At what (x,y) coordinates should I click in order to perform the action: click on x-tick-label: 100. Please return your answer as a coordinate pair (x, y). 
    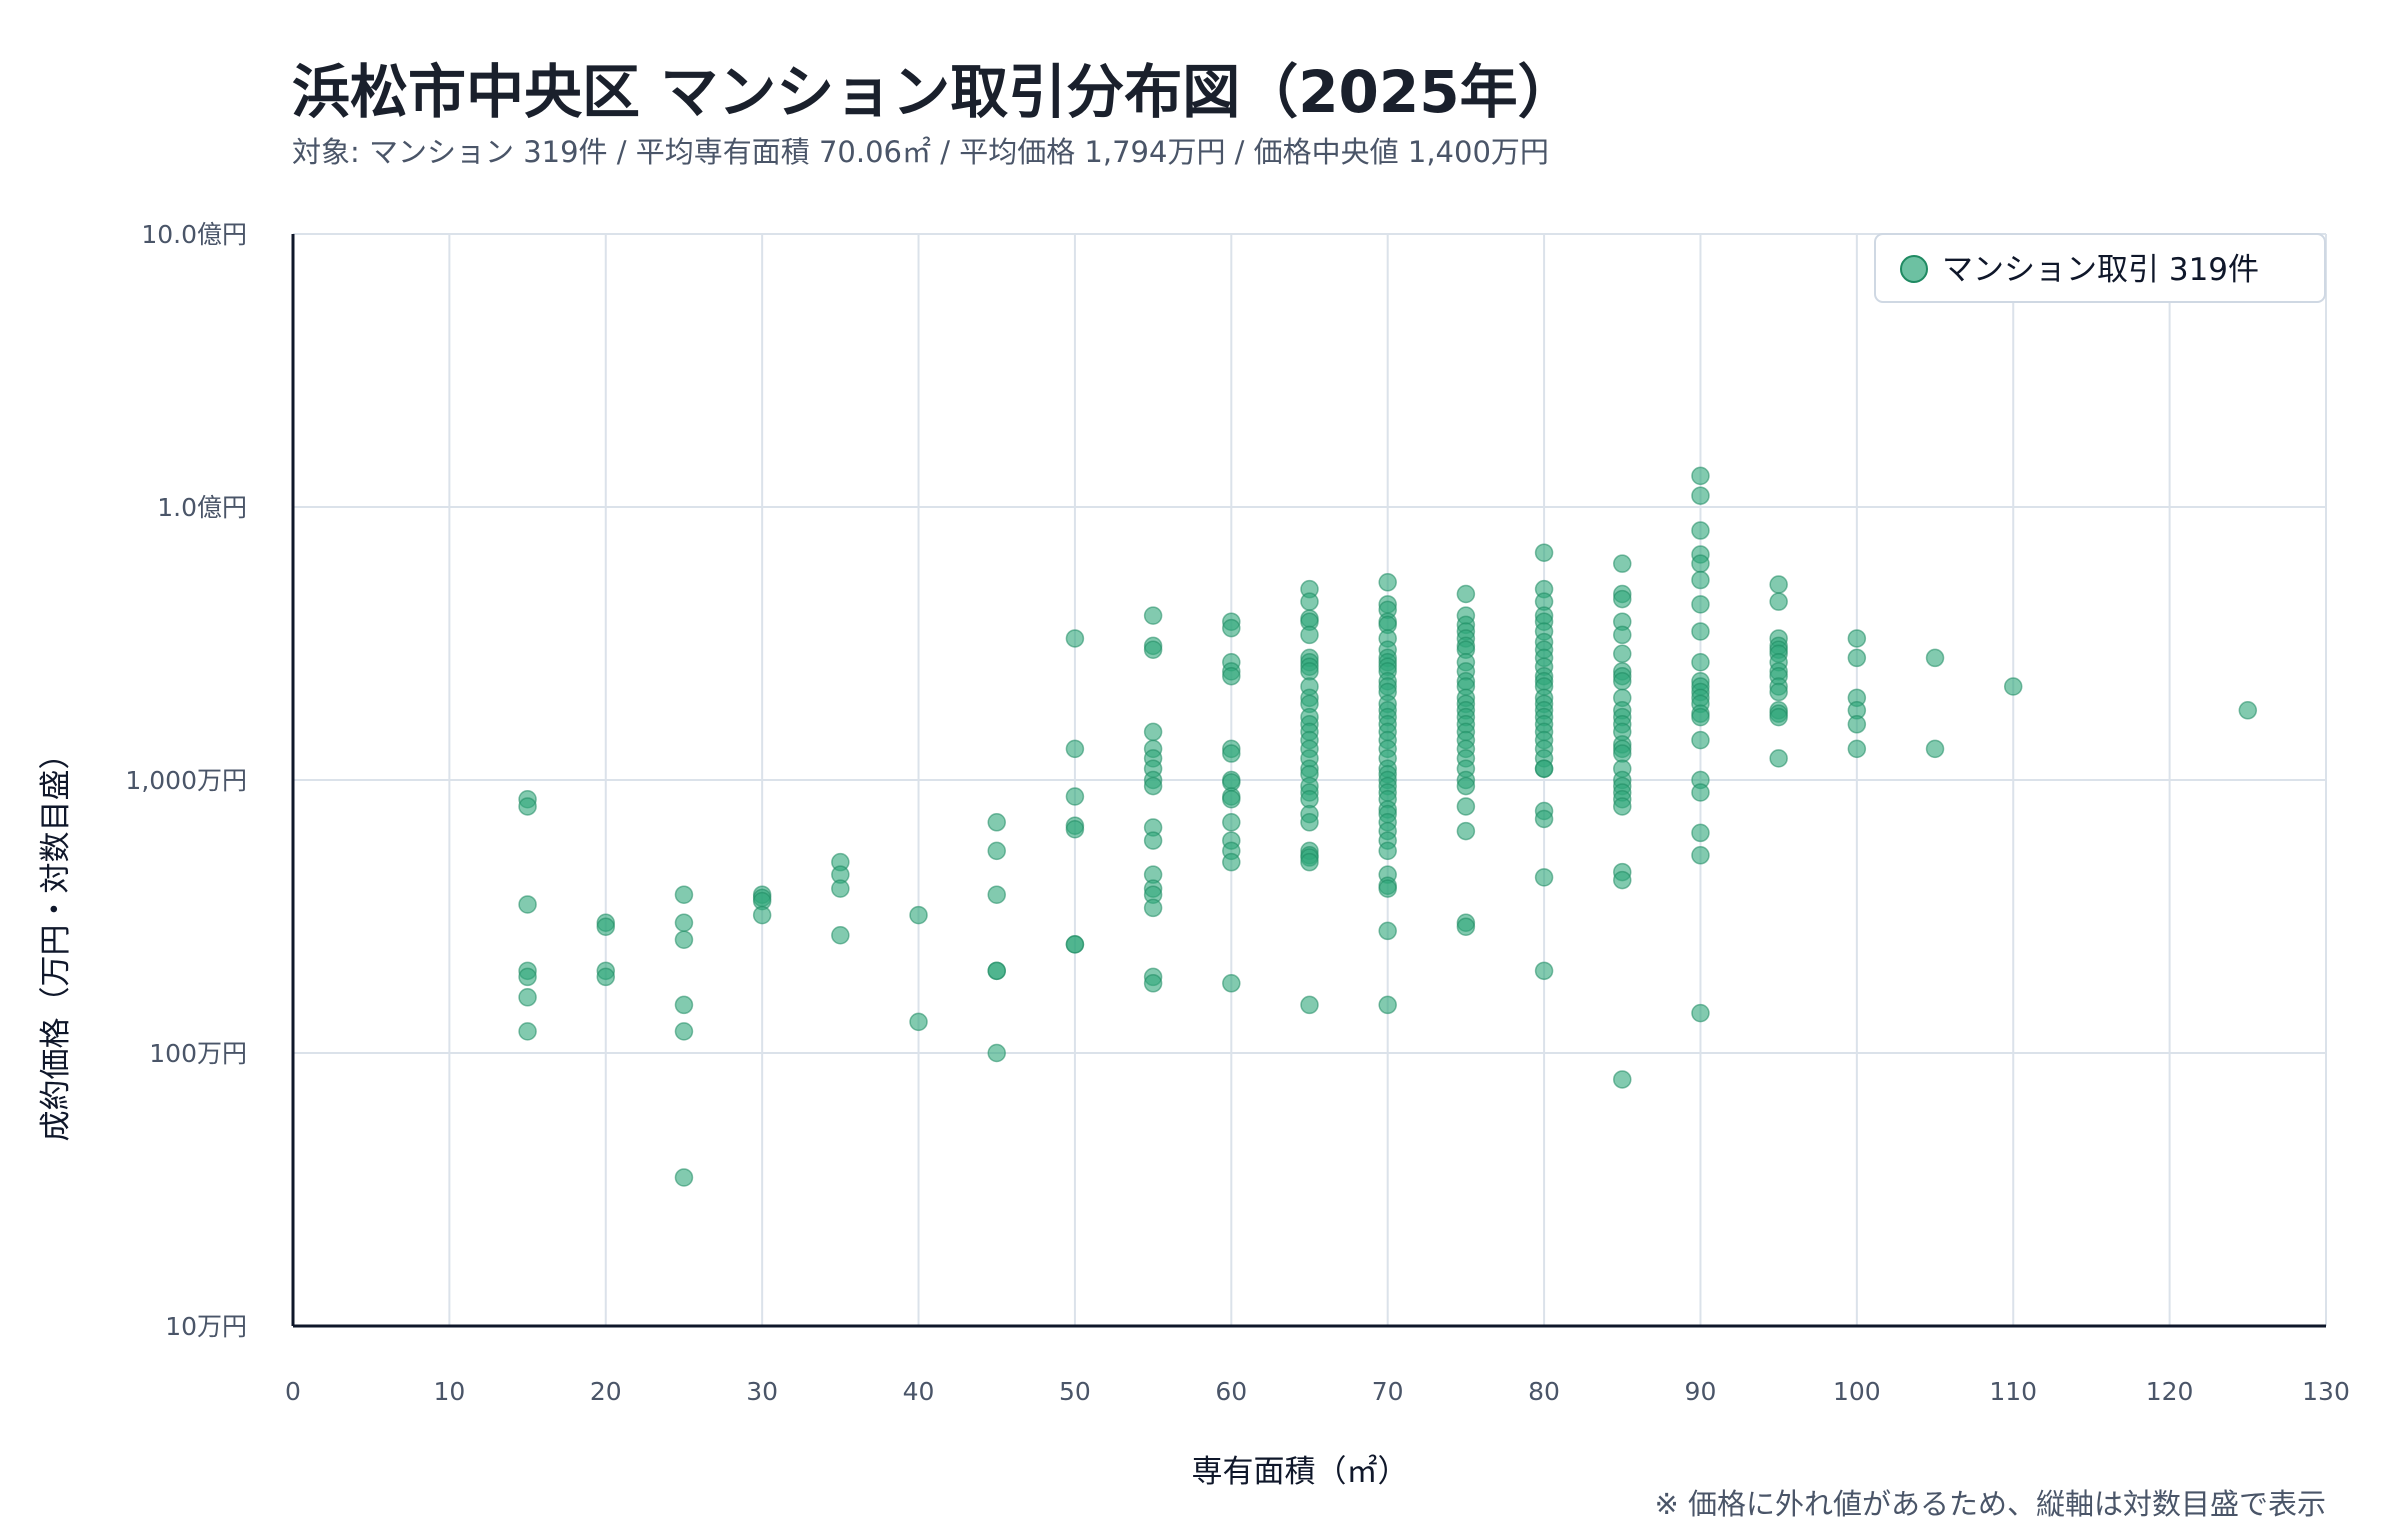
    Looking at the image, I should click on (1857, 1391).